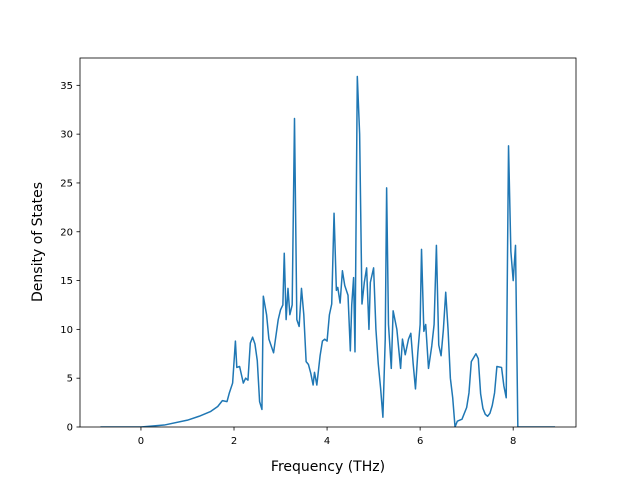 The width and height of the screenshot is (640, 480). What do you see at coordinates (66, 281) in the screenshot?
I see `y-tick-label: 15` at bounding box center [66, 281].